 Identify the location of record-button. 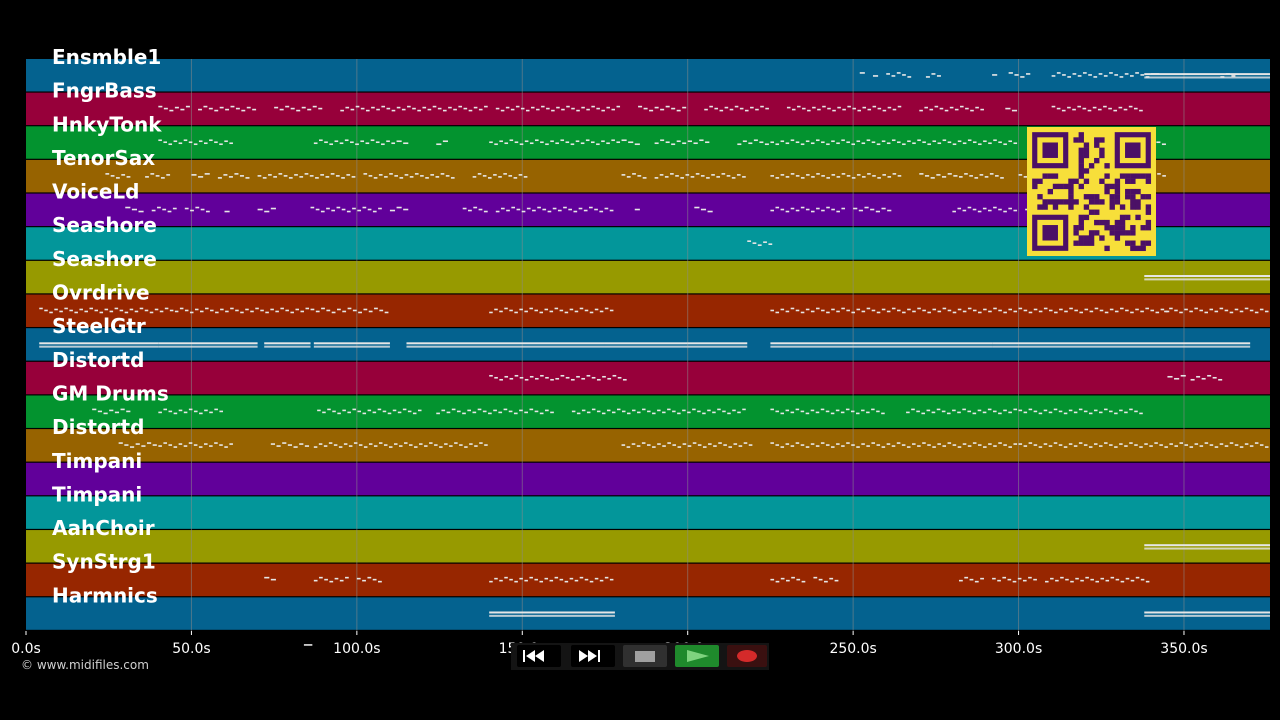
(747, 656).